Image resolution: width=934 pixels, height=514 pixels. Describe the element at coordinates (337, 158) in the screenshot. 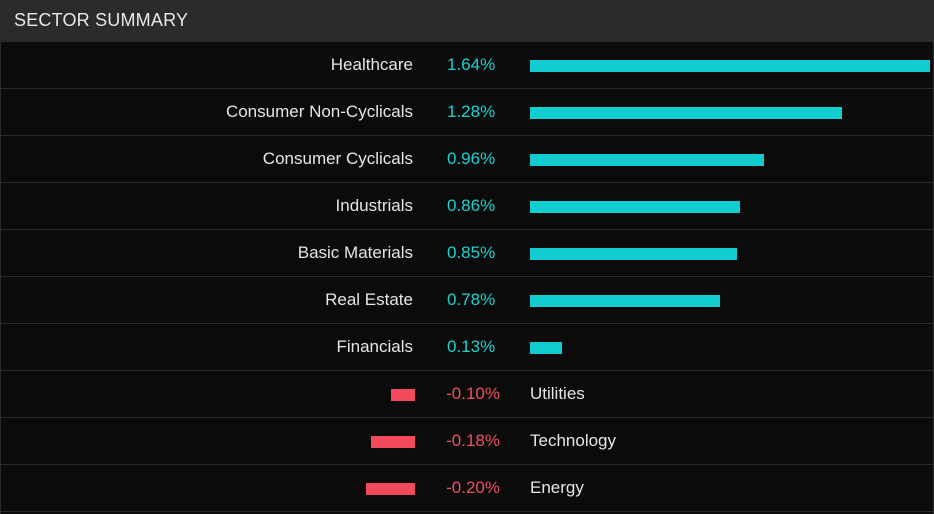

I see `sector-name: Consumer Cyclicals` at that location.